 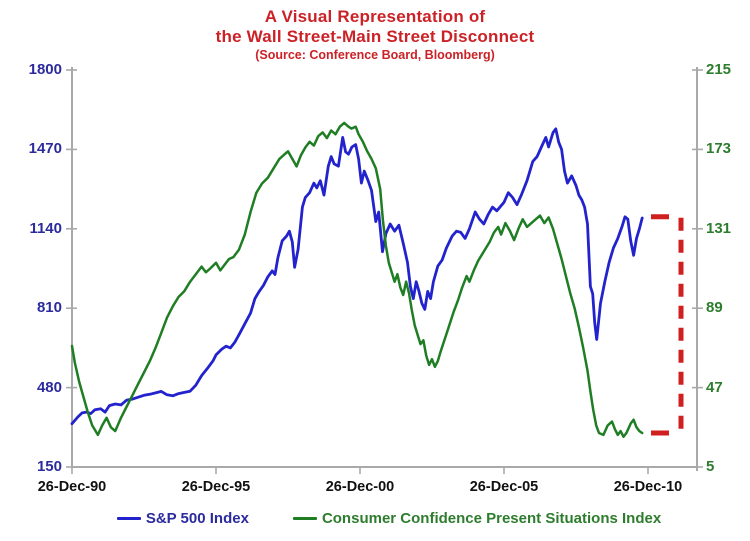 What do you see at coordinates (45, 149) in the screenshot?
I see `left-axis-tick-label: 1470` at bounding box center [45, 149].